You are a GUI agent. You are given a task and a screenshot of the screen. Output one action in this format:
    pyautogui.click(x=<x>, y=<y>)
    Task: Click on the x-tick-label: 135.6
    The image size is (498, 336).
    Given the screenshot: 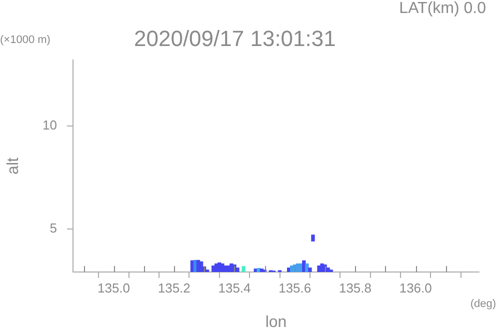 What is the action you would take?
    pyautogui.click(x=295, y=288)
    